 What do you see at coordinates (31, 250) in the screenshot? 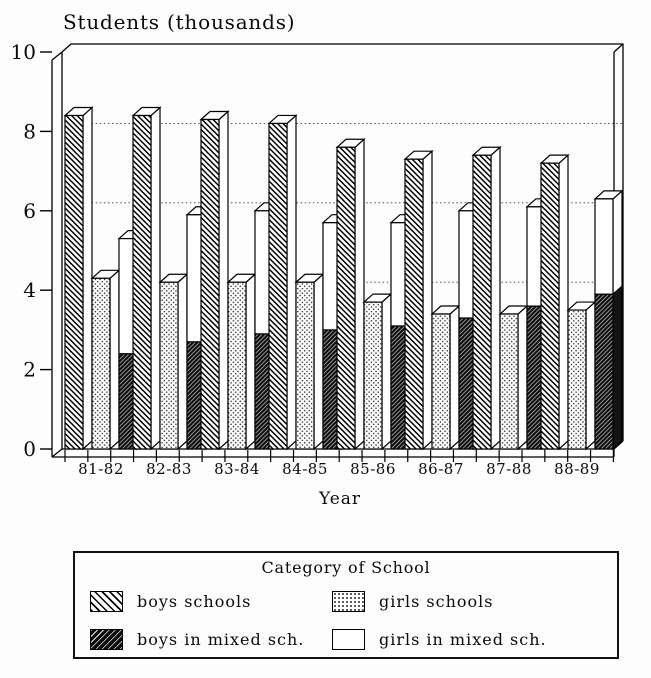
I see `y-axis: 0 2 4 6 8 10` at bounding box center [31, 250].